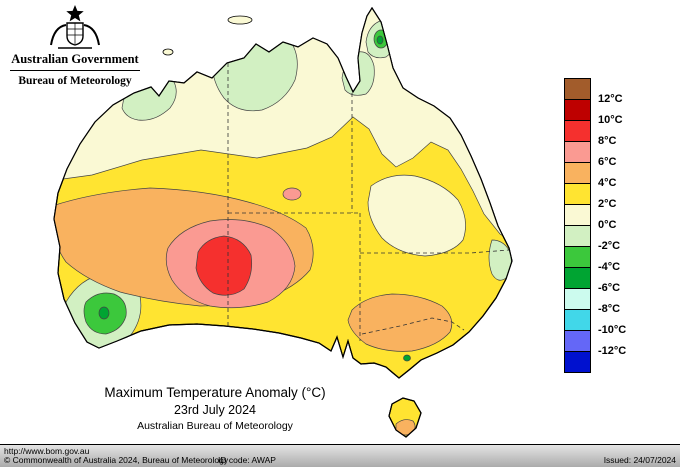  I want to click on legend-label: -8°C, so click(609, 309).